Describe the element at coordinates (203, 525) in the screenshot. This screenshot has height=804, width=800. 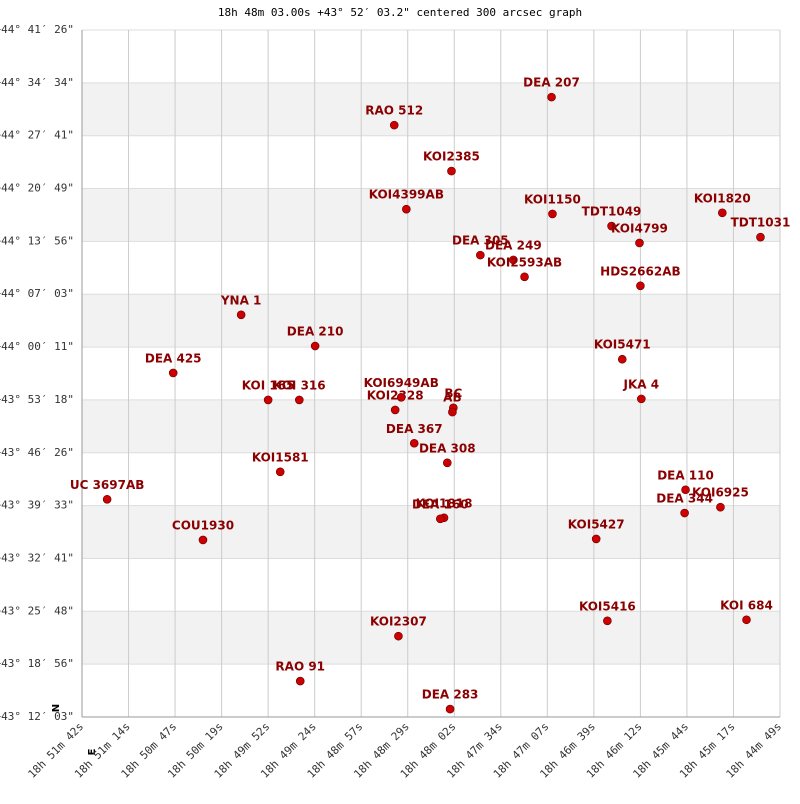
I see `star-label: COU1930` at that location.